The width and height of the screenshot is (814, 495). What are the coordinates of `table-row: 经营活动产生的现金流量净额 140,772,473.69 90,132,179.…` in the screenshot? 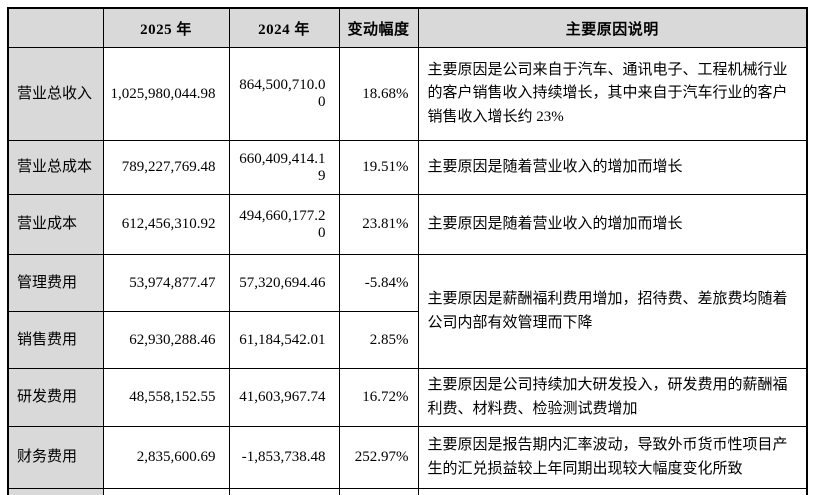 It's located at (407, 491).